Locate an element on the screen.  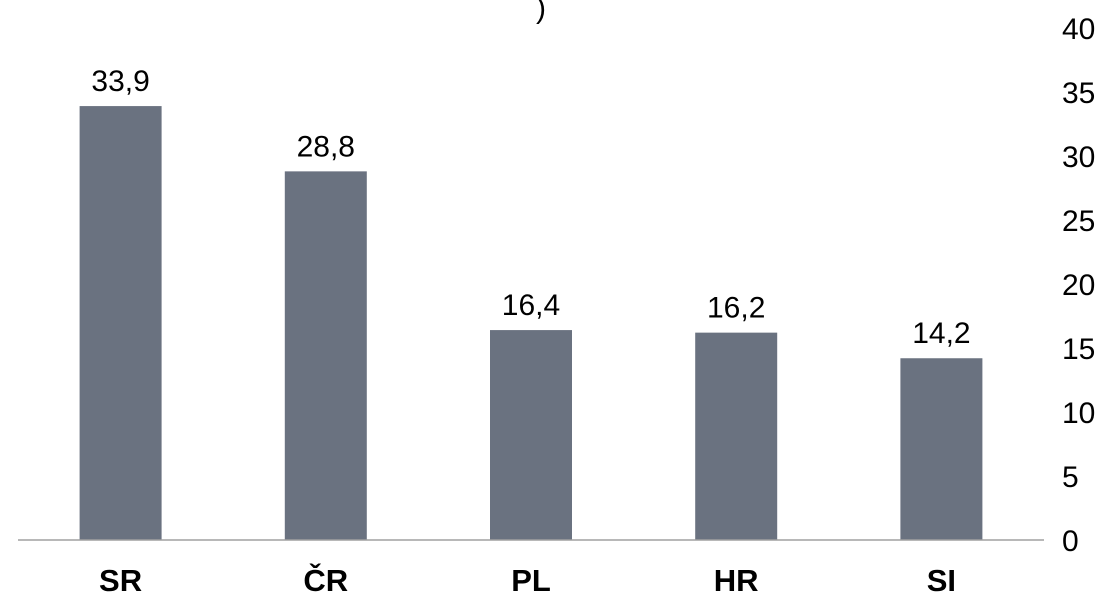
y-tick-label-40: 40 is located at coordinates (1078, 29).